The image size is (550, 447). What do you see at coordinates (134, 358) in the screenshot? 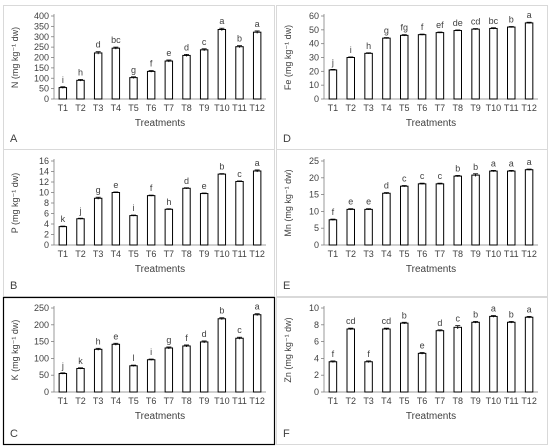
I see `significance-letter: l` at bounding box center [134, 358].